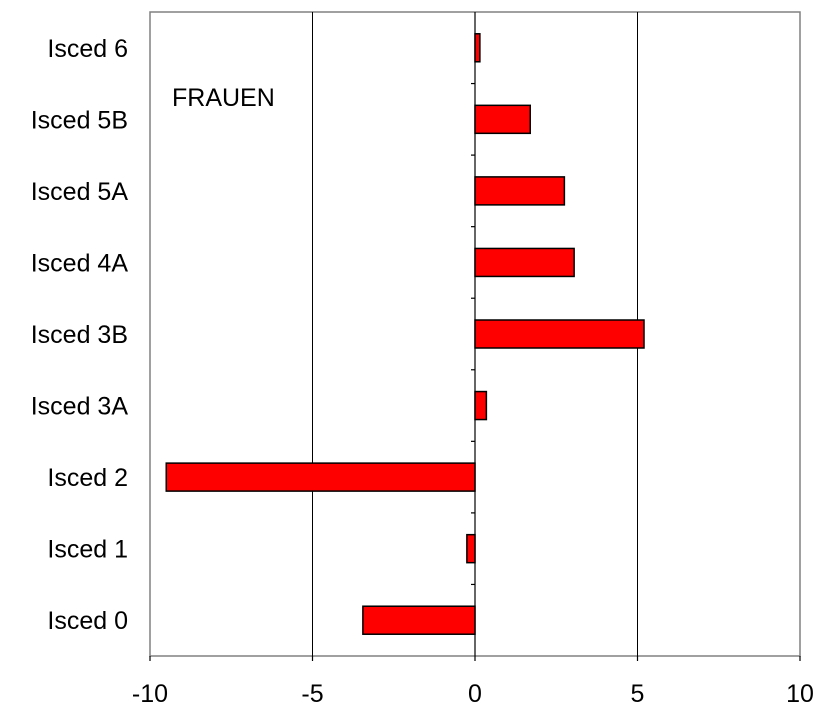 Image resolution: width=821 pixels, height=710 pixels. Describe the element at coordinates (87, 621) in the screenshot. I see `y-tick-label-8: Isced 0` at that location.